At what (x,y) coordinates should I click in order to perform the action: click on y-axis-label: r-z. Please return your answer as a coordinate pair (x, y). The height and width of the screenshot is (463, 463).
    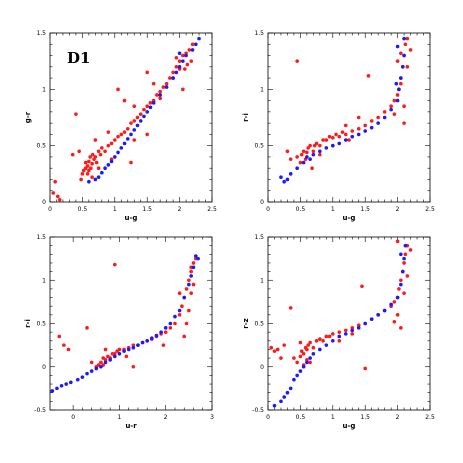
    Looking at the image, I should click on (246, 323).